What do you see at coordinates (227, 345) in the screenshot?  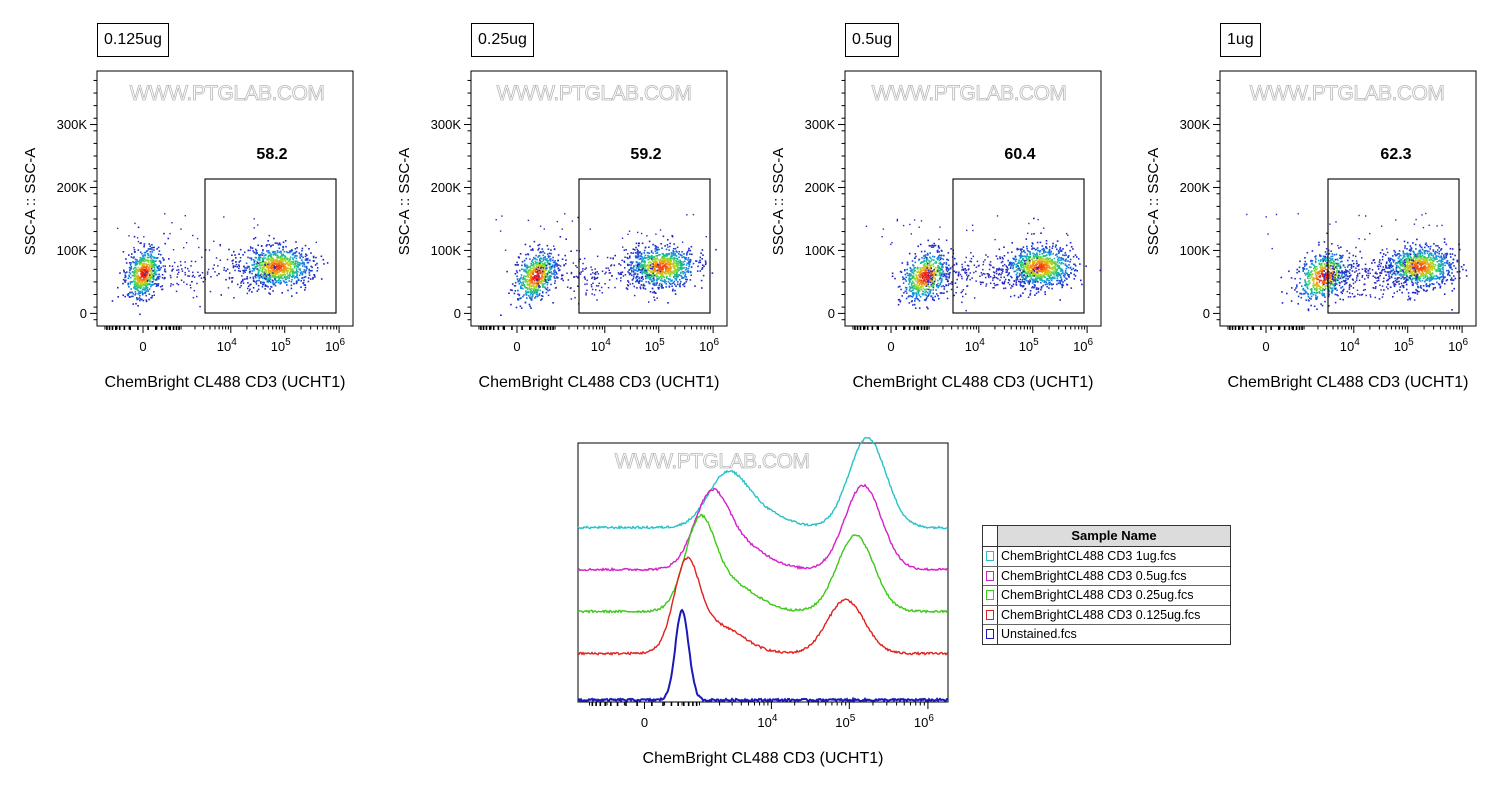 I see `x-tick-label: 104` at bounding box center [227, 345].